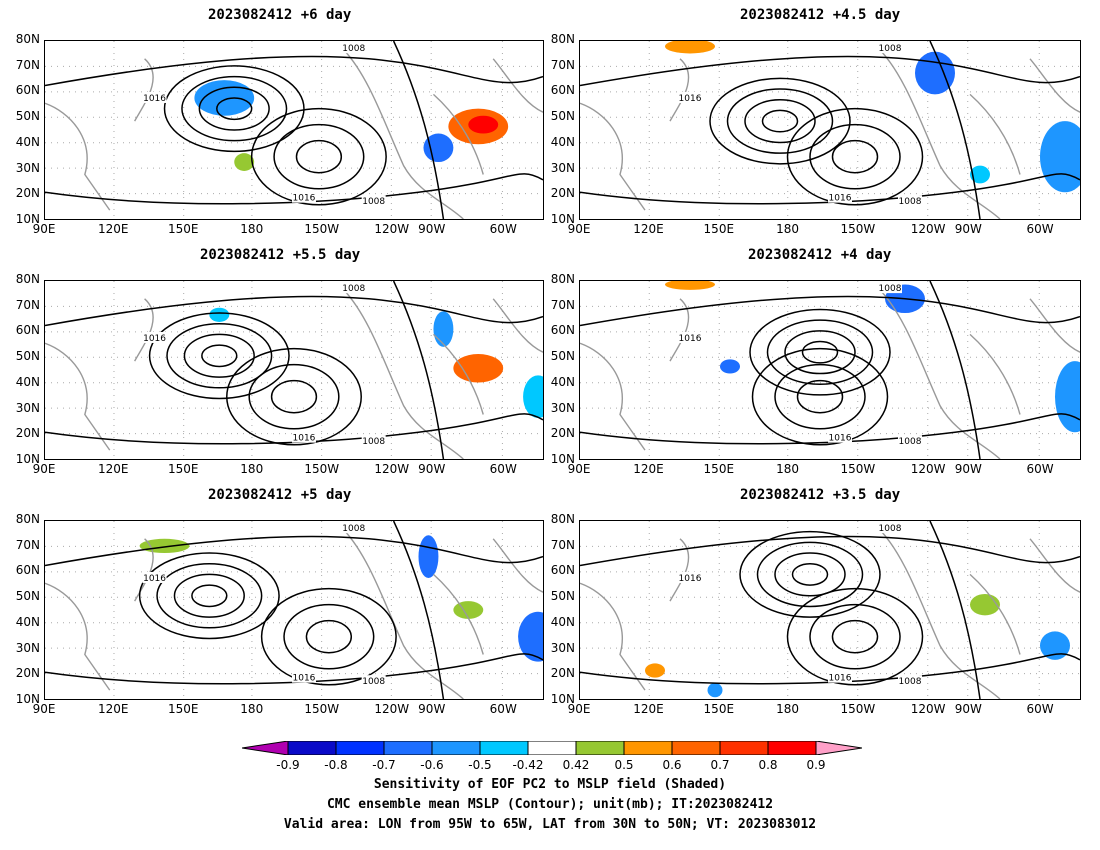 This screenshot has width=1100, height=850. I want to click on colorbar-label: -0.6, so click(432, 765).